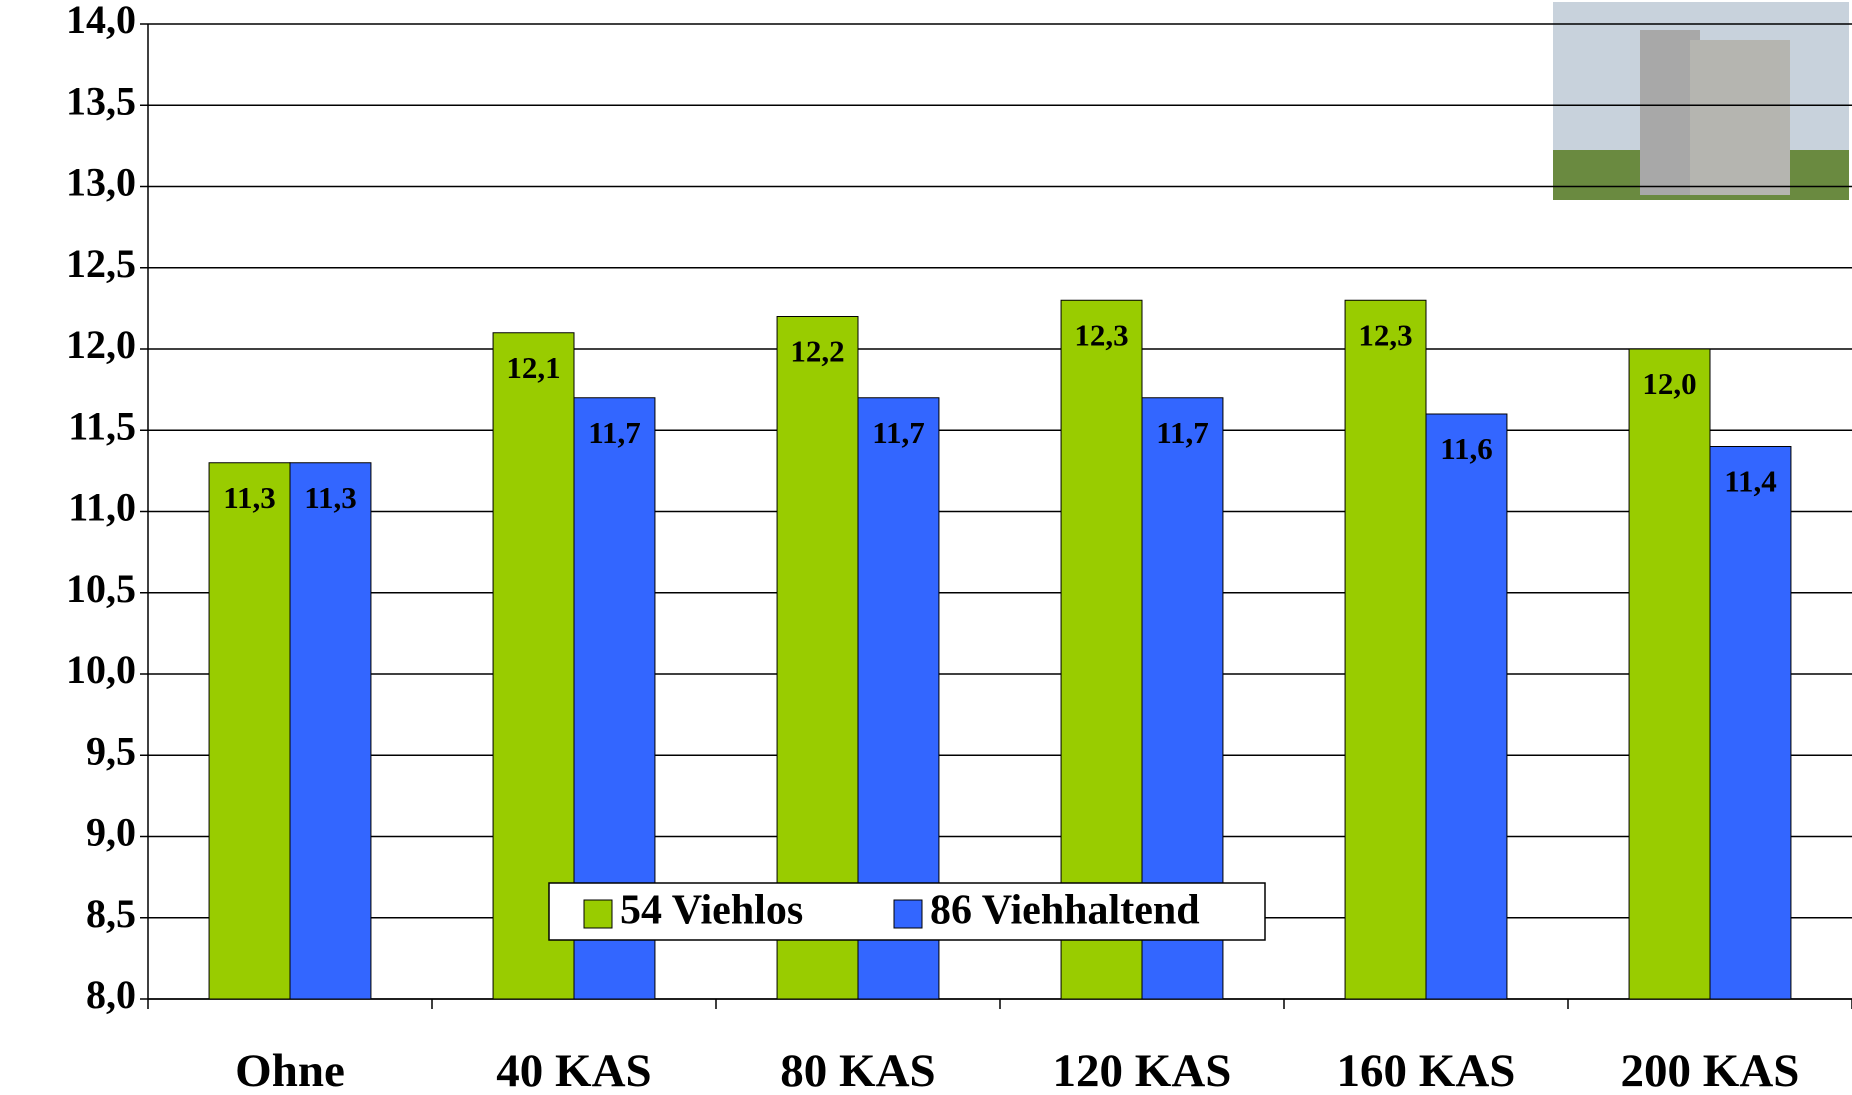 The width and height of the screenshot is (1852, 1095). What do you see at coordinates (111, 913) in the screenshot?
I see `y-tick-label: 8,5` at bounding box center [111, 913].